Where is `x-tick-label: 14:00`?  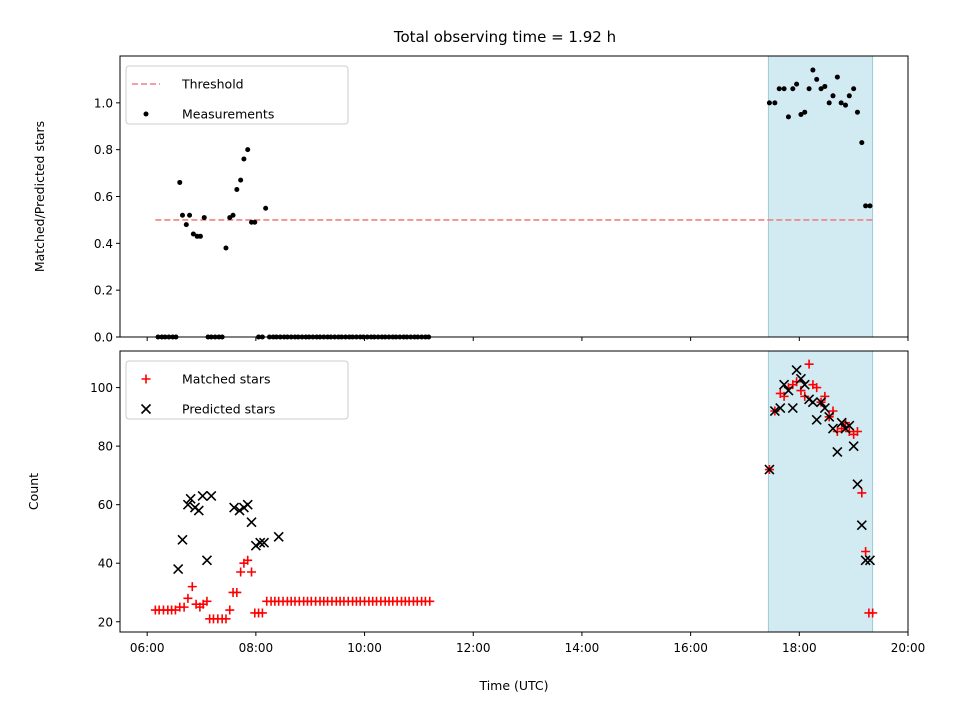 x-tick-label: 14:00 is located at coordinates (582, 648).